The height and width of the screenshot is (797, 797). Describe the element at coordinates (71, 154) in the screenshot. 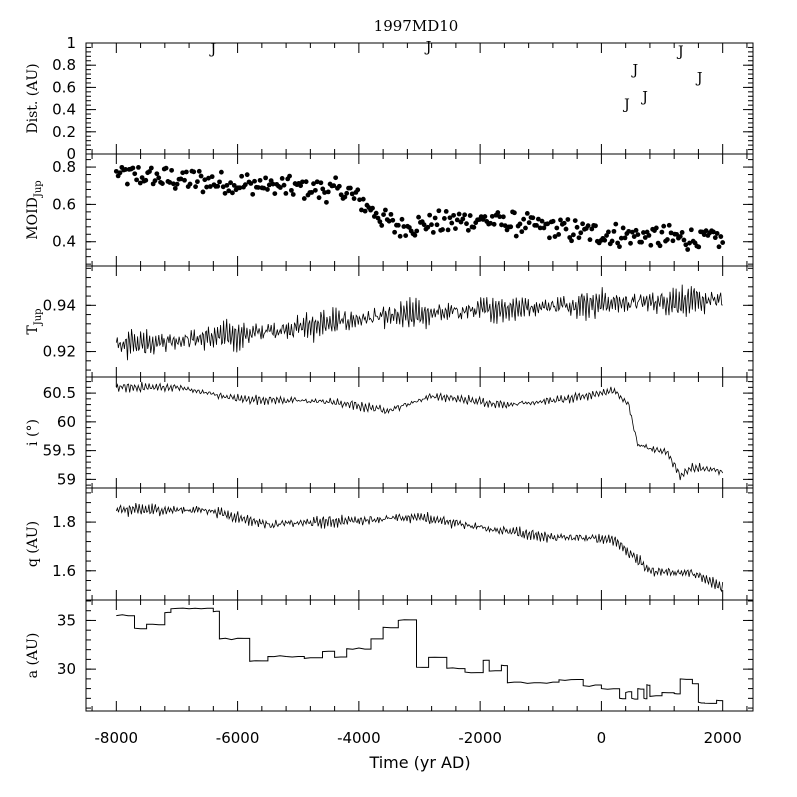

I see `y-tick-label: 0` at that location.